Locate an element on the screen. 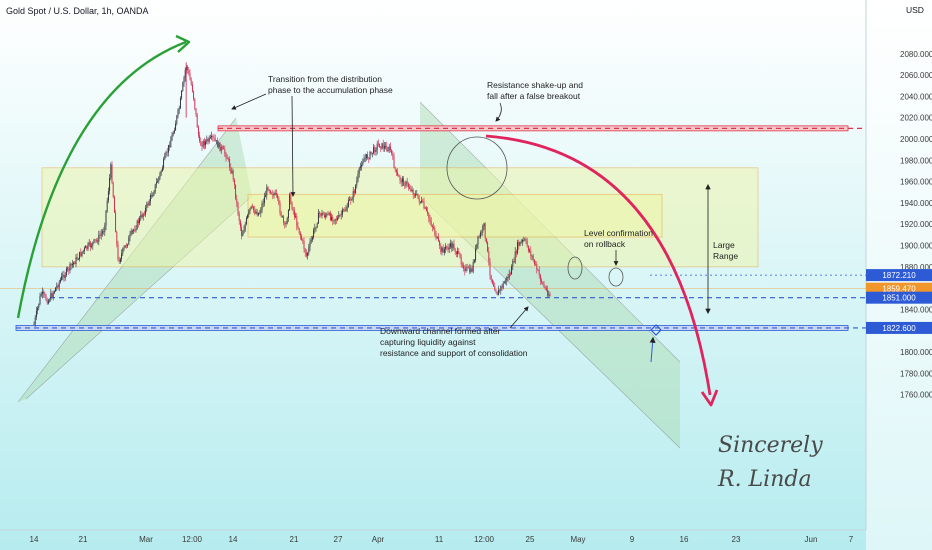 This screenshot has width=932, height=550. red-downtrend-arrow is located at coordinates (598, 265).